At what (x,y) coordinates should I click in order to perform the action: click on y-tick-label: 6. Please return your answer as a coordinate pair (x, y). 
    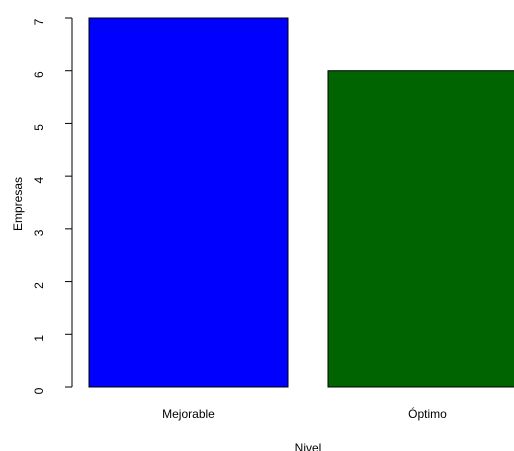
    Looking at the image, I should click on (39, 74).